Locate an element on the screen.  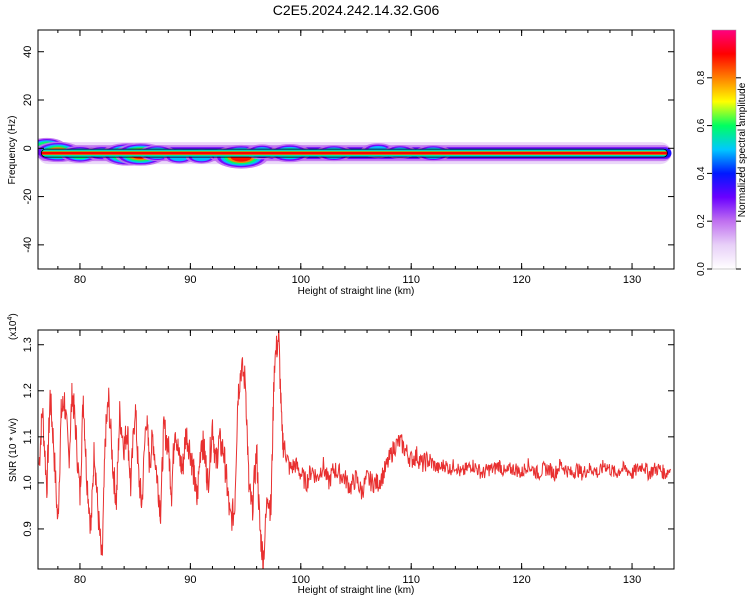
snr-x-label: Height of straight line (km) is located at coordinates (356, 590).